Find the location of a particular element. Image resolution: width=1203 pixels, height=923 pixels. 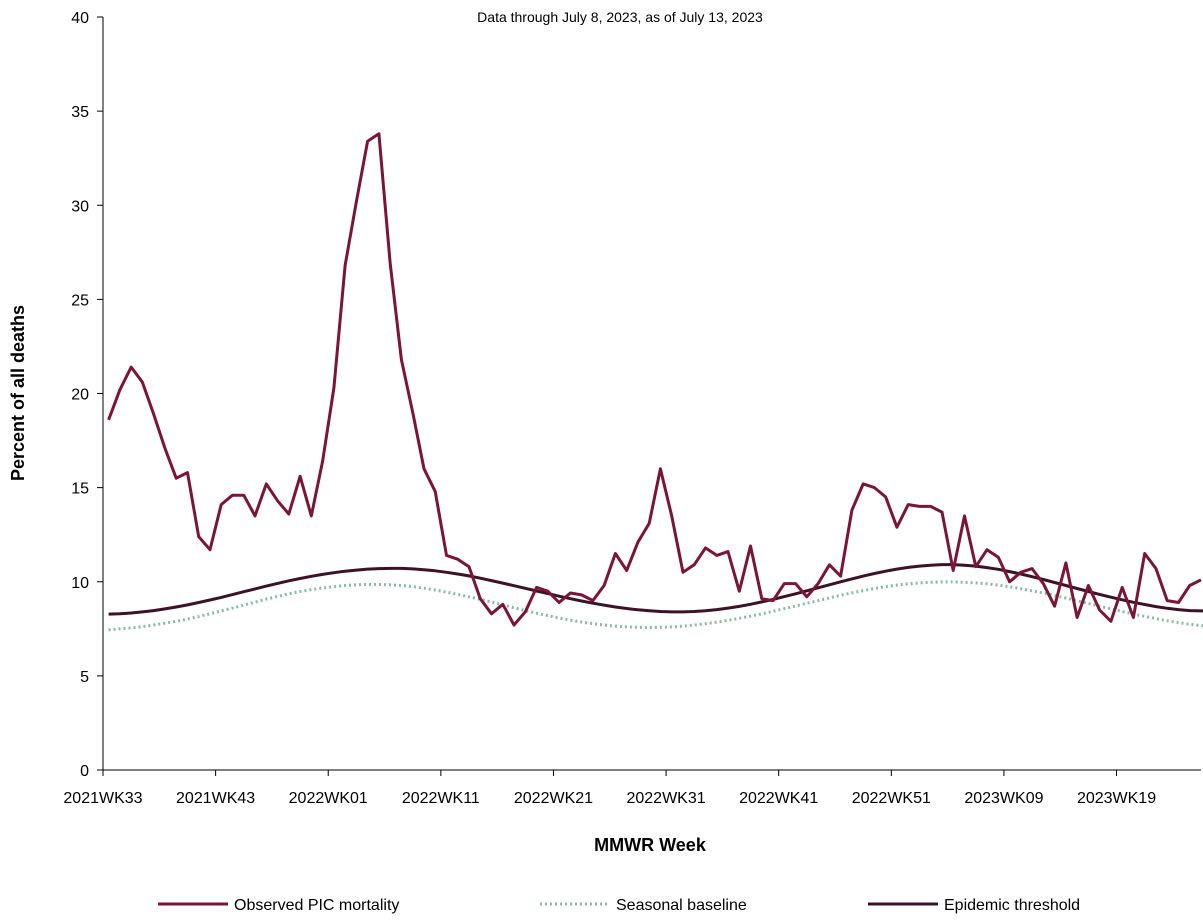

x-tick-label: 2022WK31 is located at coordinates (665, 798).